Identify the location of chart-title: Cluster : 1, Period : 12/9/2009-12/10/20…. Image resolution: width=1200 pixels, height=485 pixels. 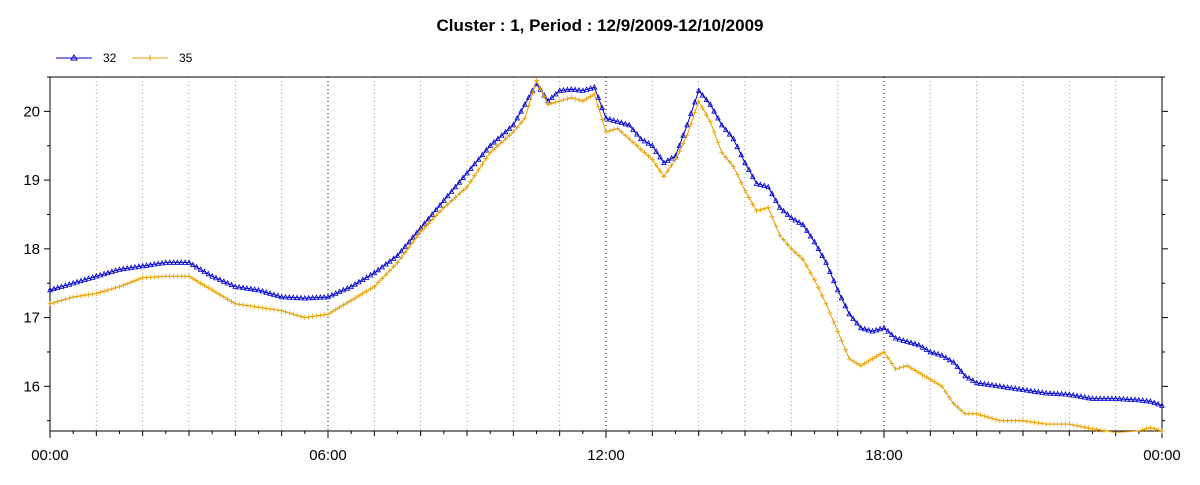
(600, 25).